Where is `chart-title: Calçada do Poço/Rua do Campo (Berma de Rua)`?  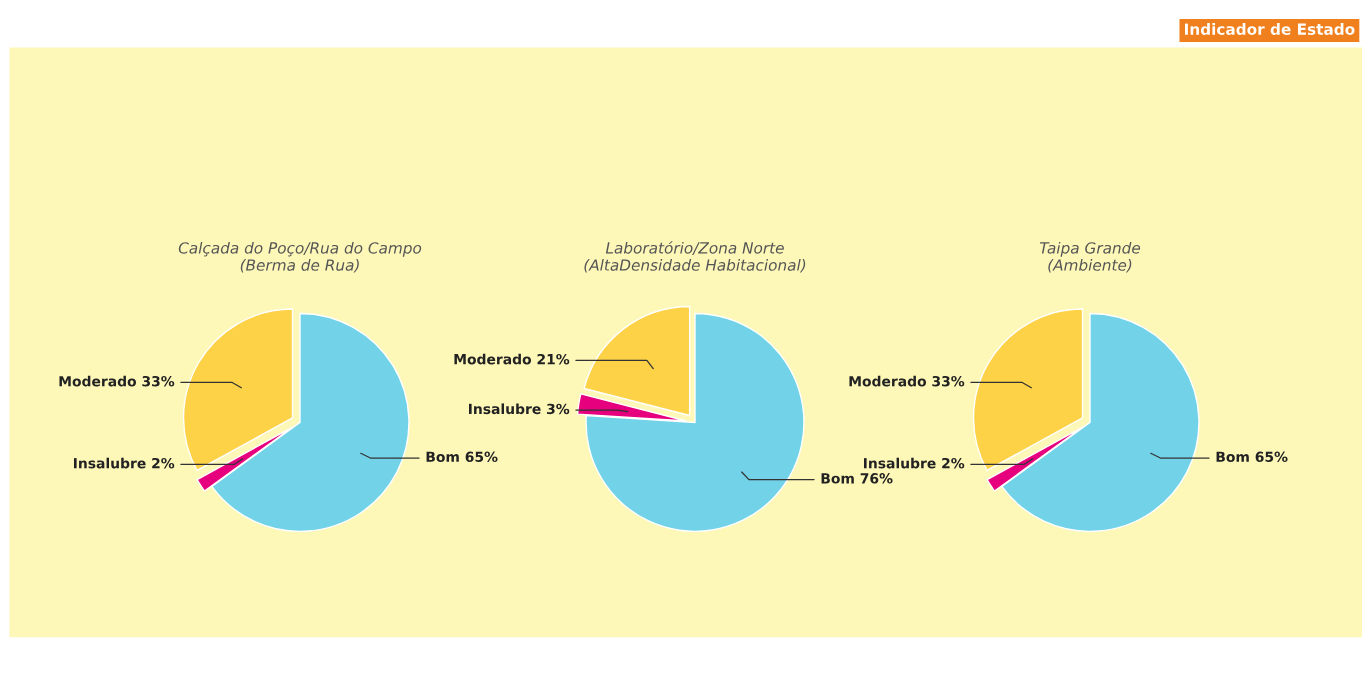 chart-title: Calçada do Poço/Rua do Campo (Berma de Rua) is located at coordinates (300, 257).